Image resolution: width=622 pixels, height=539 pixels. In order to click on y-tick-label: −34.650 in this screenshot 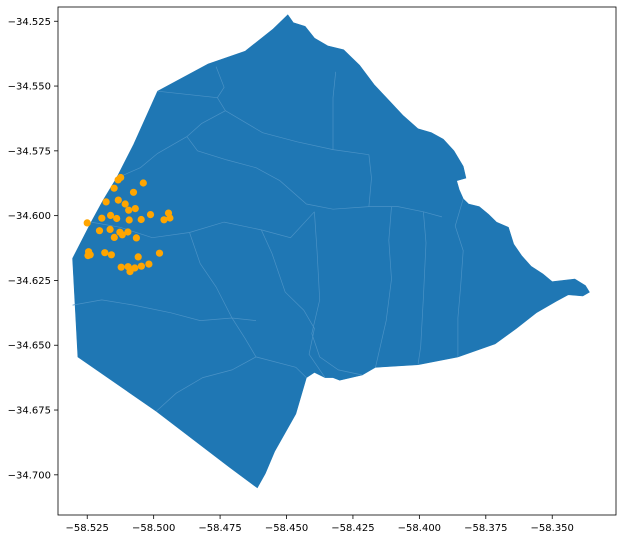, I will do `click(29, 346)`.